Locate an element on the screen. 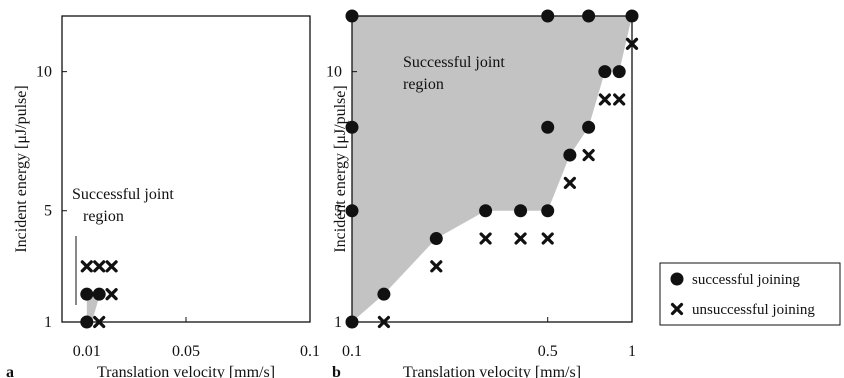  panel-b-y-tick-label: 1 is located at coordinates (338, 322).